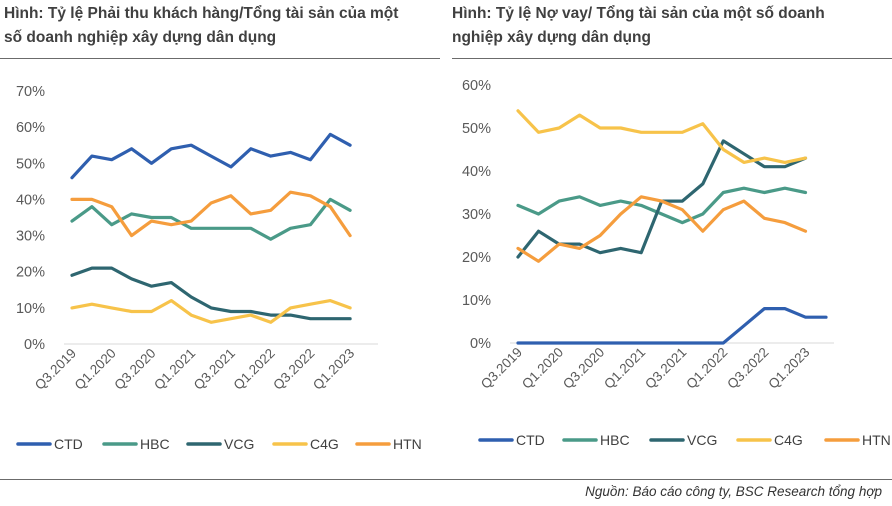 The height and width of the screenshot is (506, 892). What do you see at coordinates (30, 237) in the screenshot?
I see `left-y-tick-label: 30%` at bounding box center [30, 237].